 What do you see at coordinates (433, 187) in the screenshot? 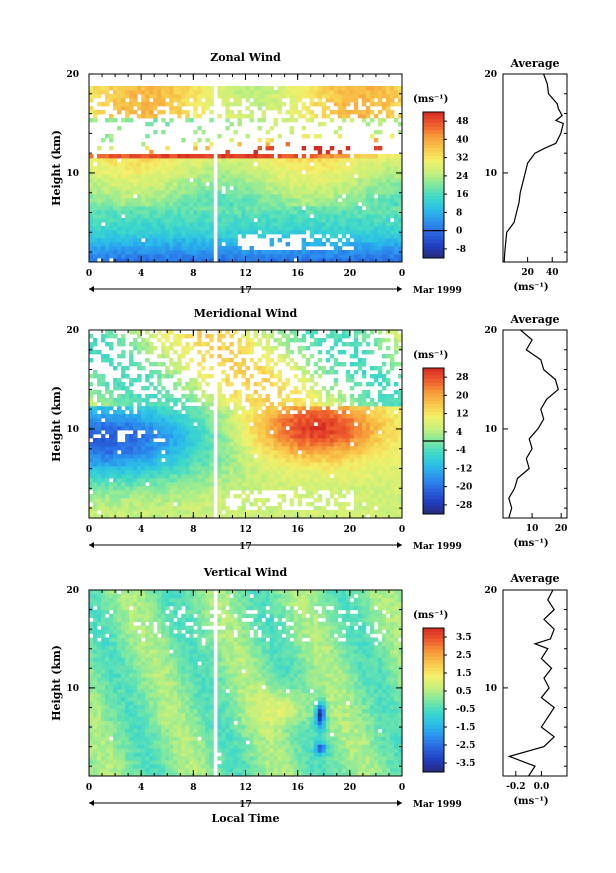
I see `colorbar-band` at bounding box center [433, 187].